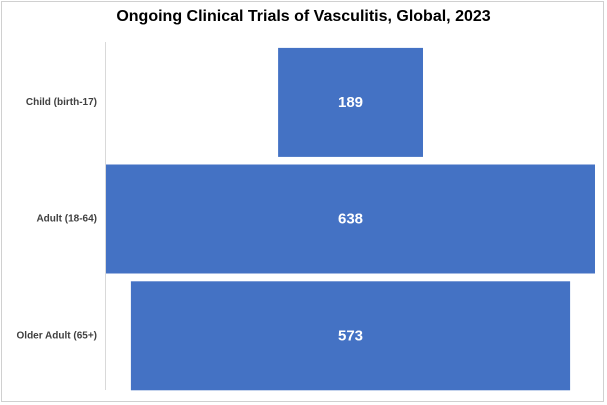  What do you see at coordinates (61, 102) in the screenshot?
I see `category-label: Child (birth-17)` at bounding box center [61, 102].